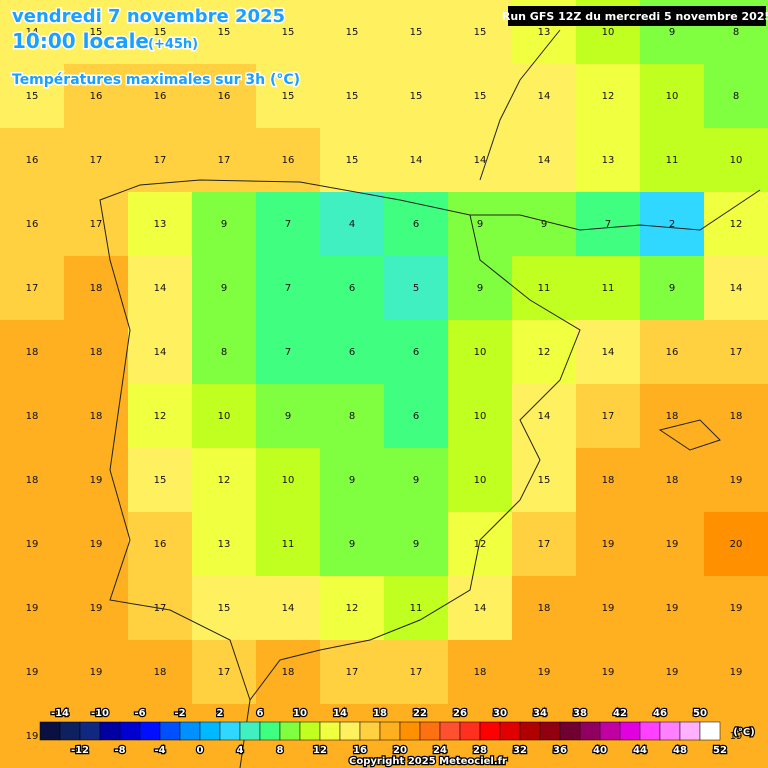 The height and width of the screenshot is (768, 768). What do you see at coordinates (600, 750) in the screenshot?
I see `colorbar-tick-label: 40` at bounding box center [600, 750].